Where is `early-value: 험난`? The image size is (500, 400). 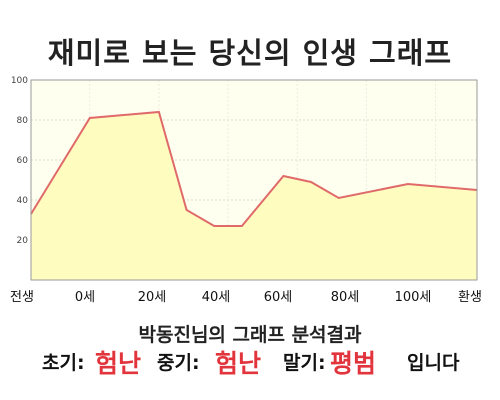
early-value: 험난 is located at coordinates (118, 363).